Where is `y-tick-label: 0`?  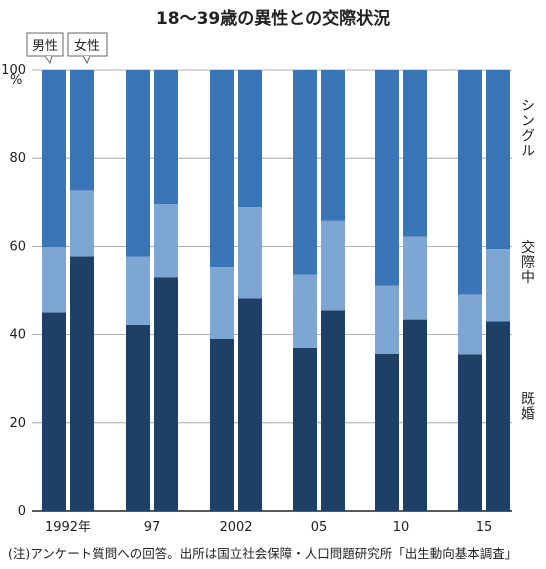
y-tick-label: 0 is located at coordinates (22, 511).